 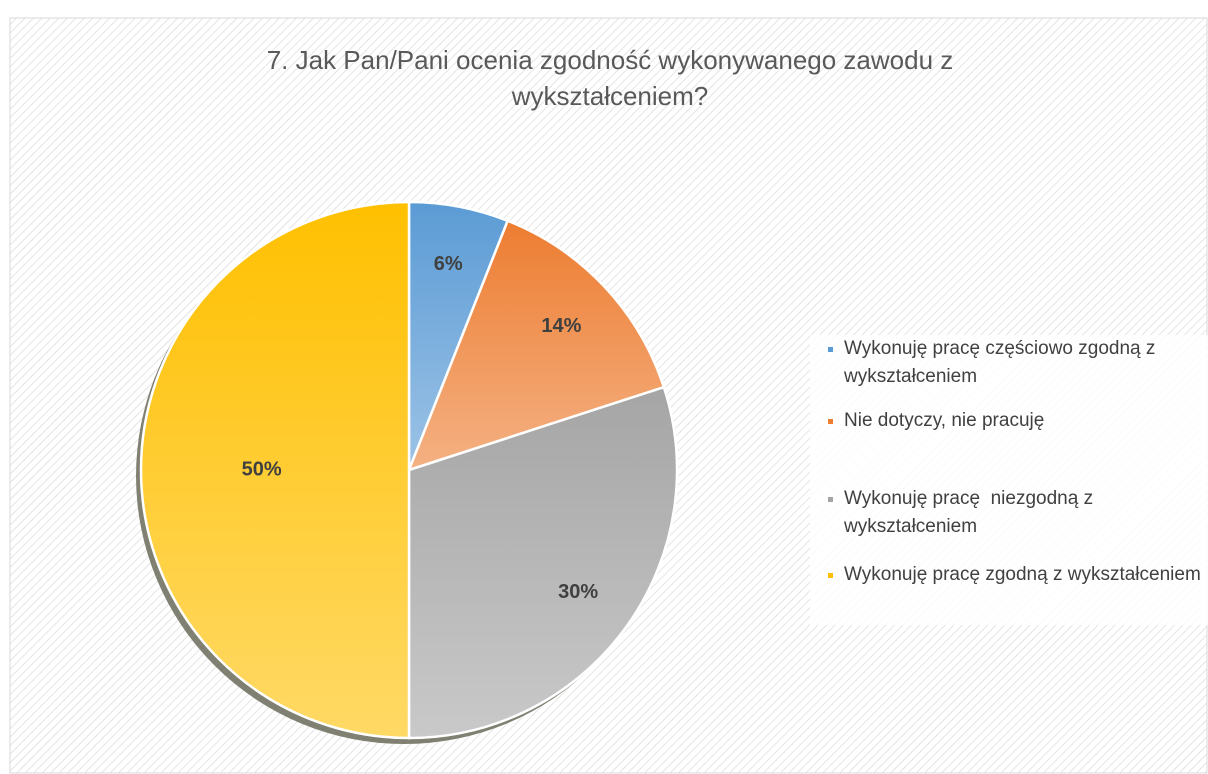 I want to click on pie-slice, so click(x=543, y=562).